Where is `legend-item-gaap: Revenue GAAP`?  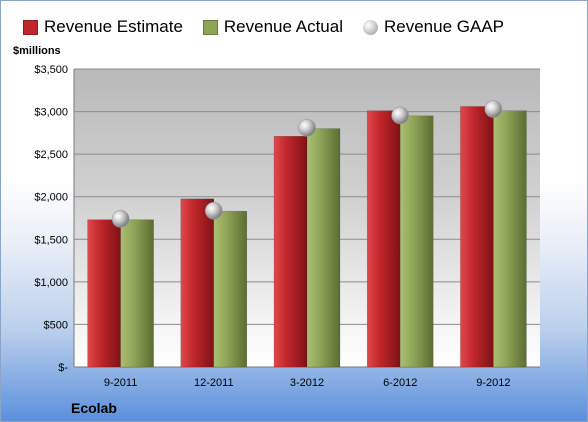
legend-item-gaap: Revenue GAAP is located at coordinates (433, 27).